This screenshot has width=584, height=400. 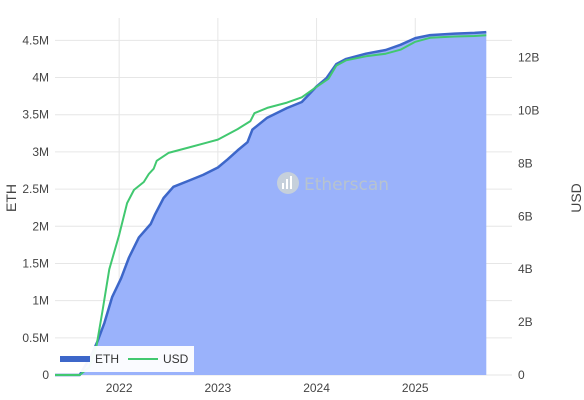 I want to click on y2-tick-label-2: 4B, so click(x=525, y=269).